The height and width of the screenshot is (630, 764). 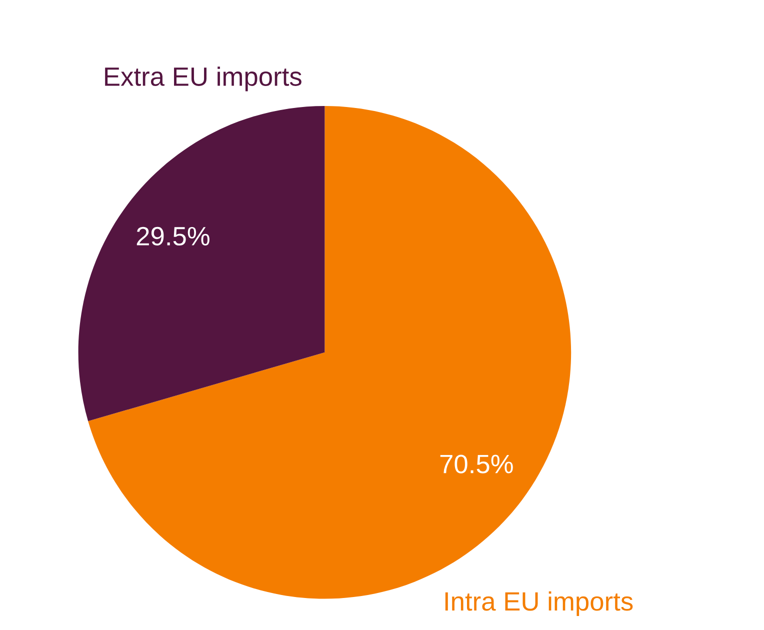 What do you see at coordinates (539, 603) in the screenshot?
I see `slice-label: Intra EU imports` at bounding box center [539, 603].